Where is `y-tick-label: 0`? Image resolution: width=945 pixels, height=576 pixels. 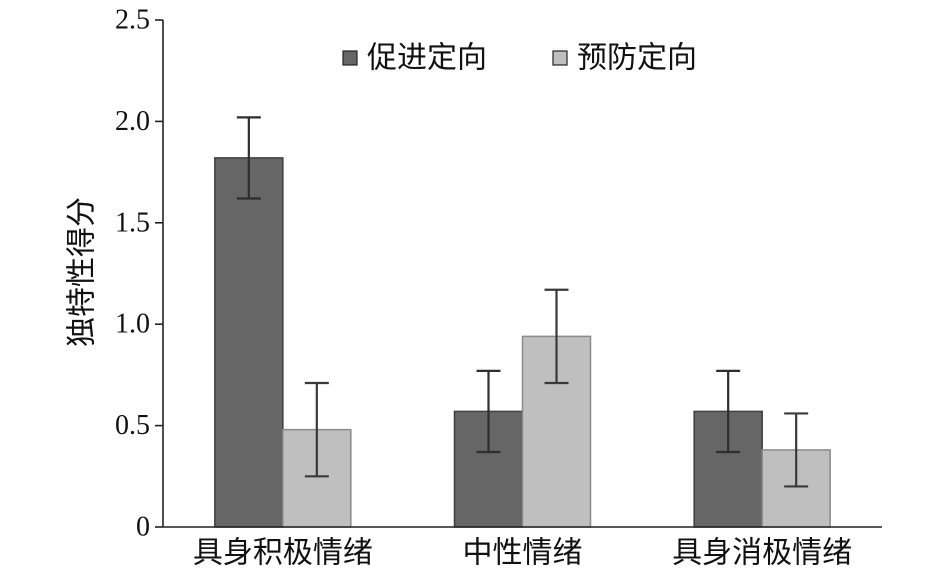 y-tick-label: 0 is located at coordinates (143, 527).